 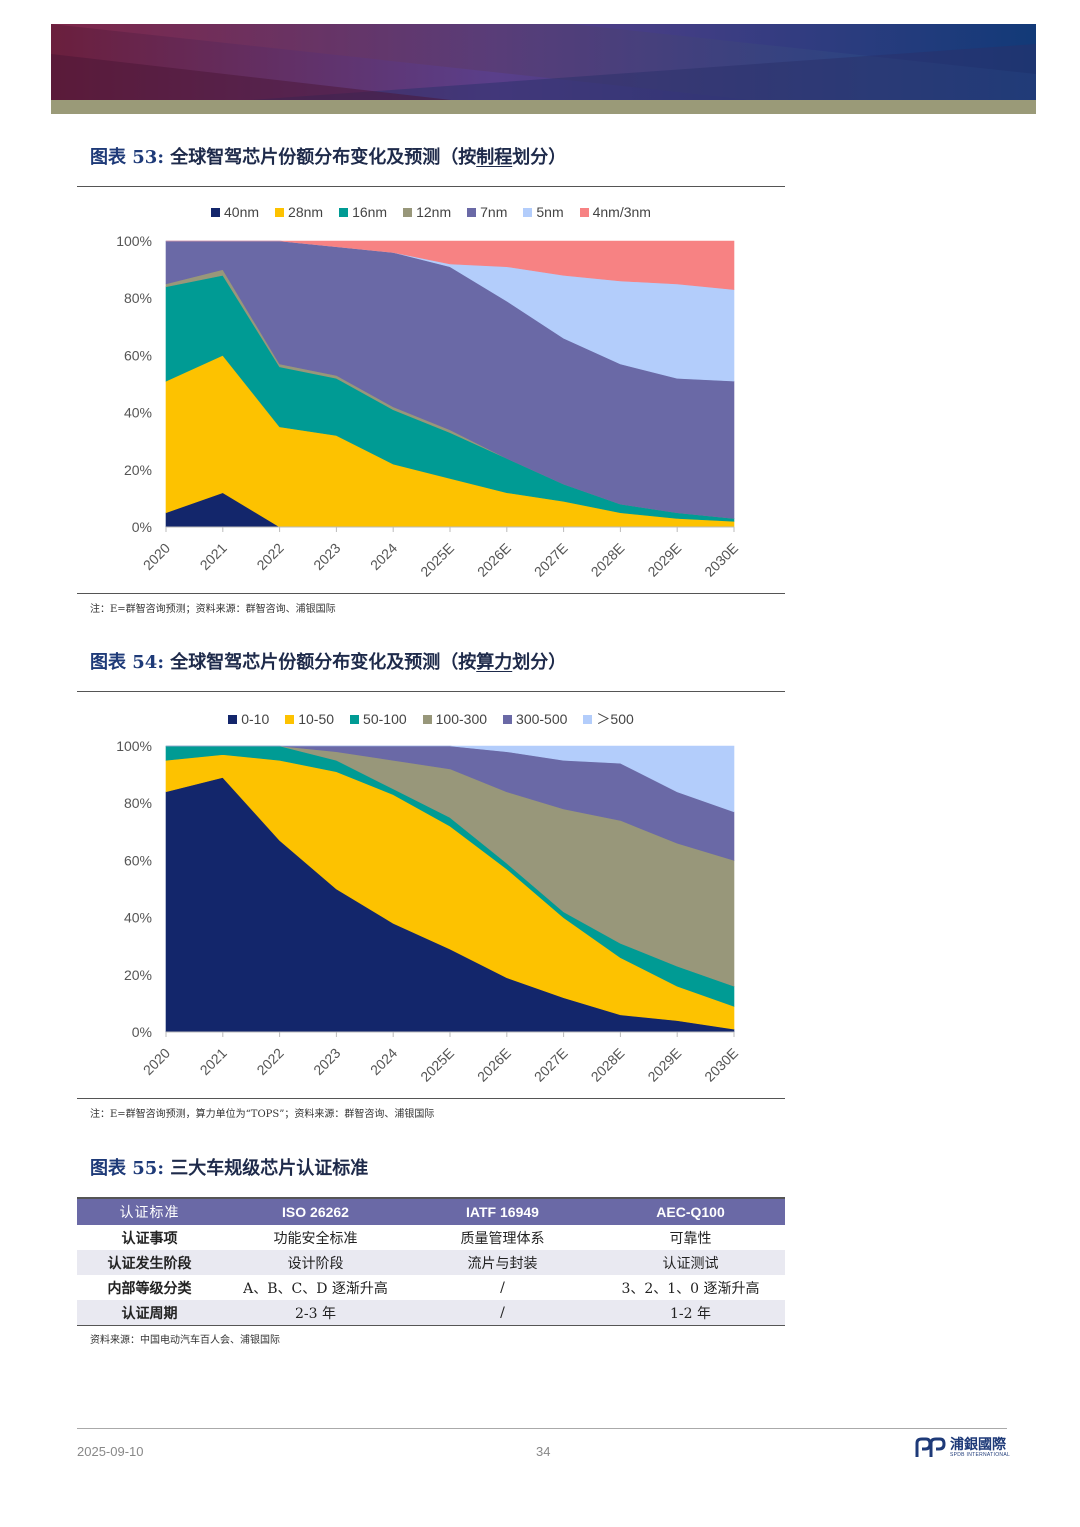 I want to click on legend-label: 0-10, so click(x=255, y=719).